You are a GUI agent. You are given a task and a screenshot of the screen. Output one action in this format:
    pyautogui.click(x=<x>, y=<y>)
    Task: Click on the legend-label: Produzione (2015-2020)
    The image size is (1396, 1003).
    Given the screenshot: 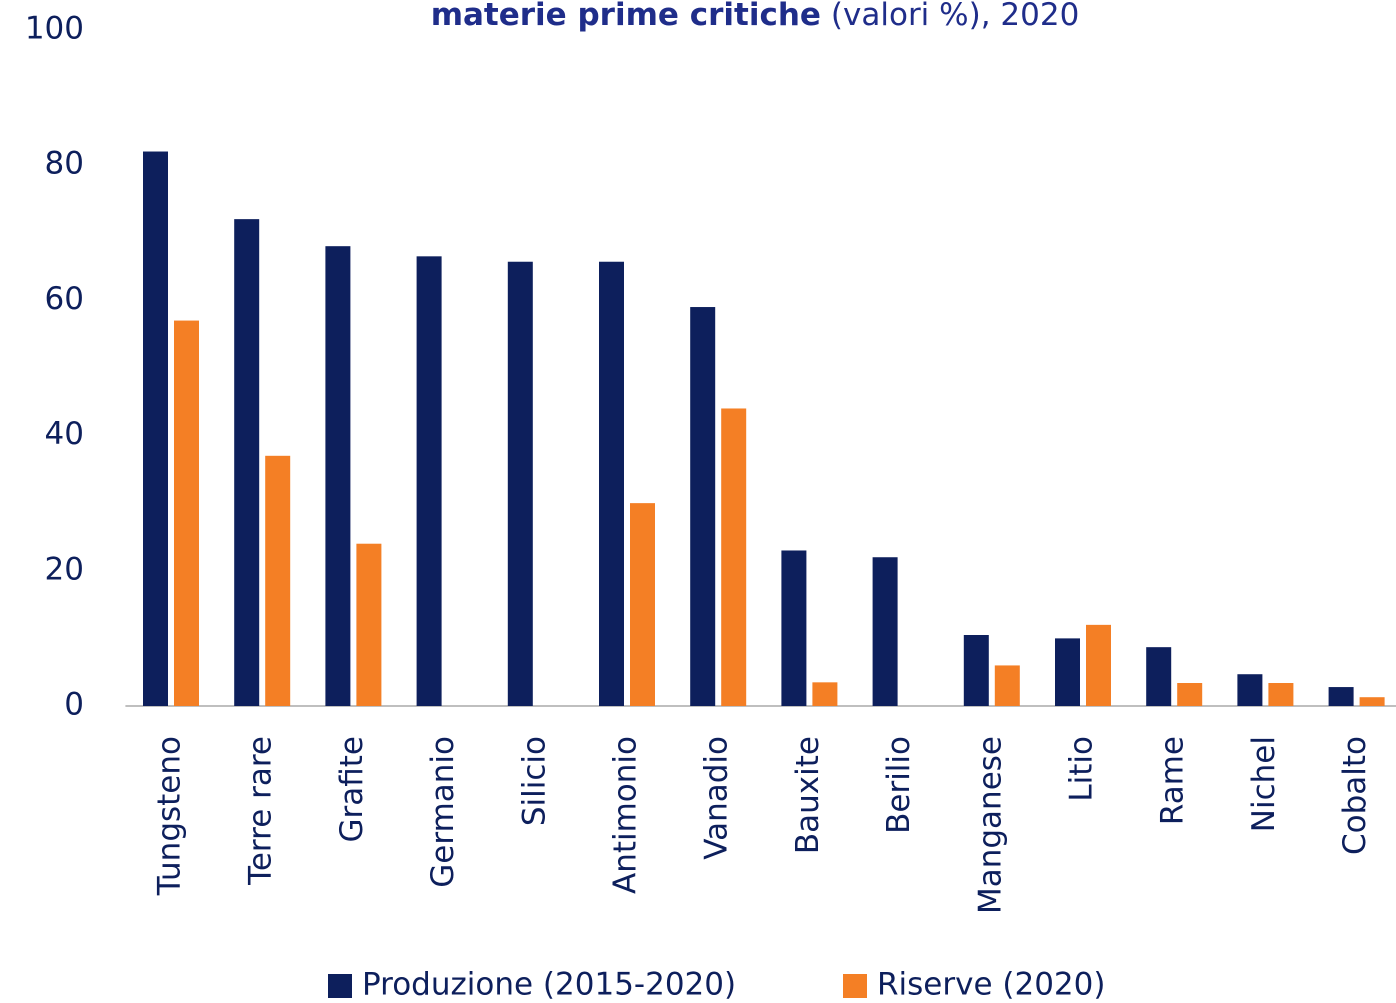 What is the action you would take?
    pyautogui.click(x=549, y=985)
    